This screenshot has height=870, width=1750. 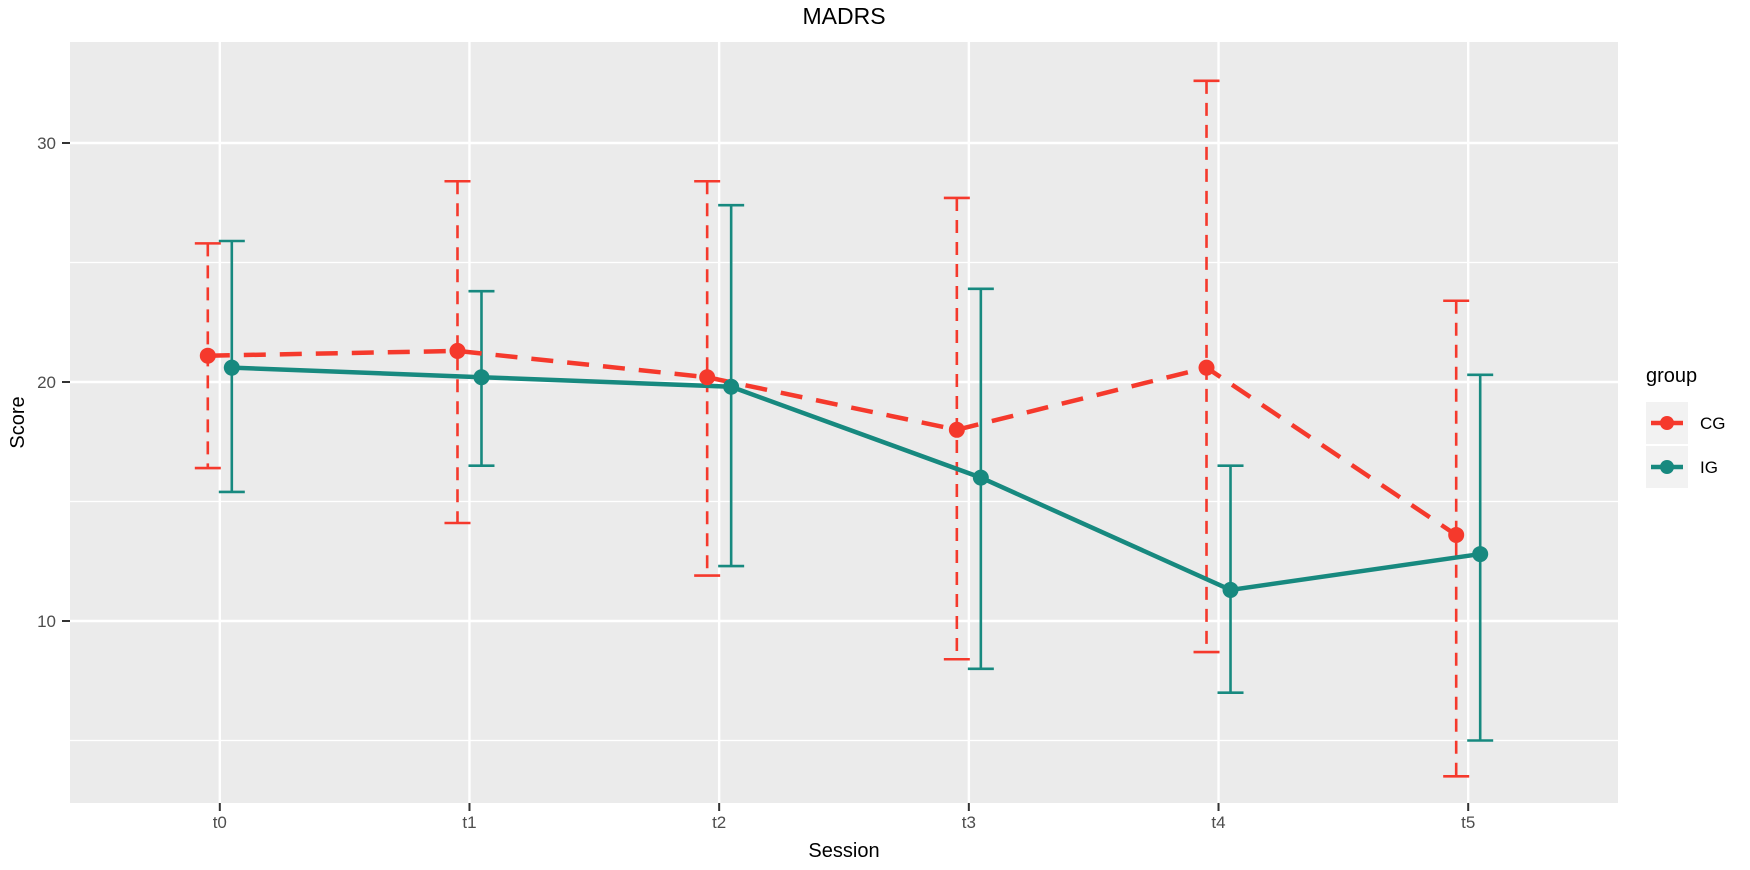 I want to click on y-tick-label-10: 10, so click(x=46, y=621).